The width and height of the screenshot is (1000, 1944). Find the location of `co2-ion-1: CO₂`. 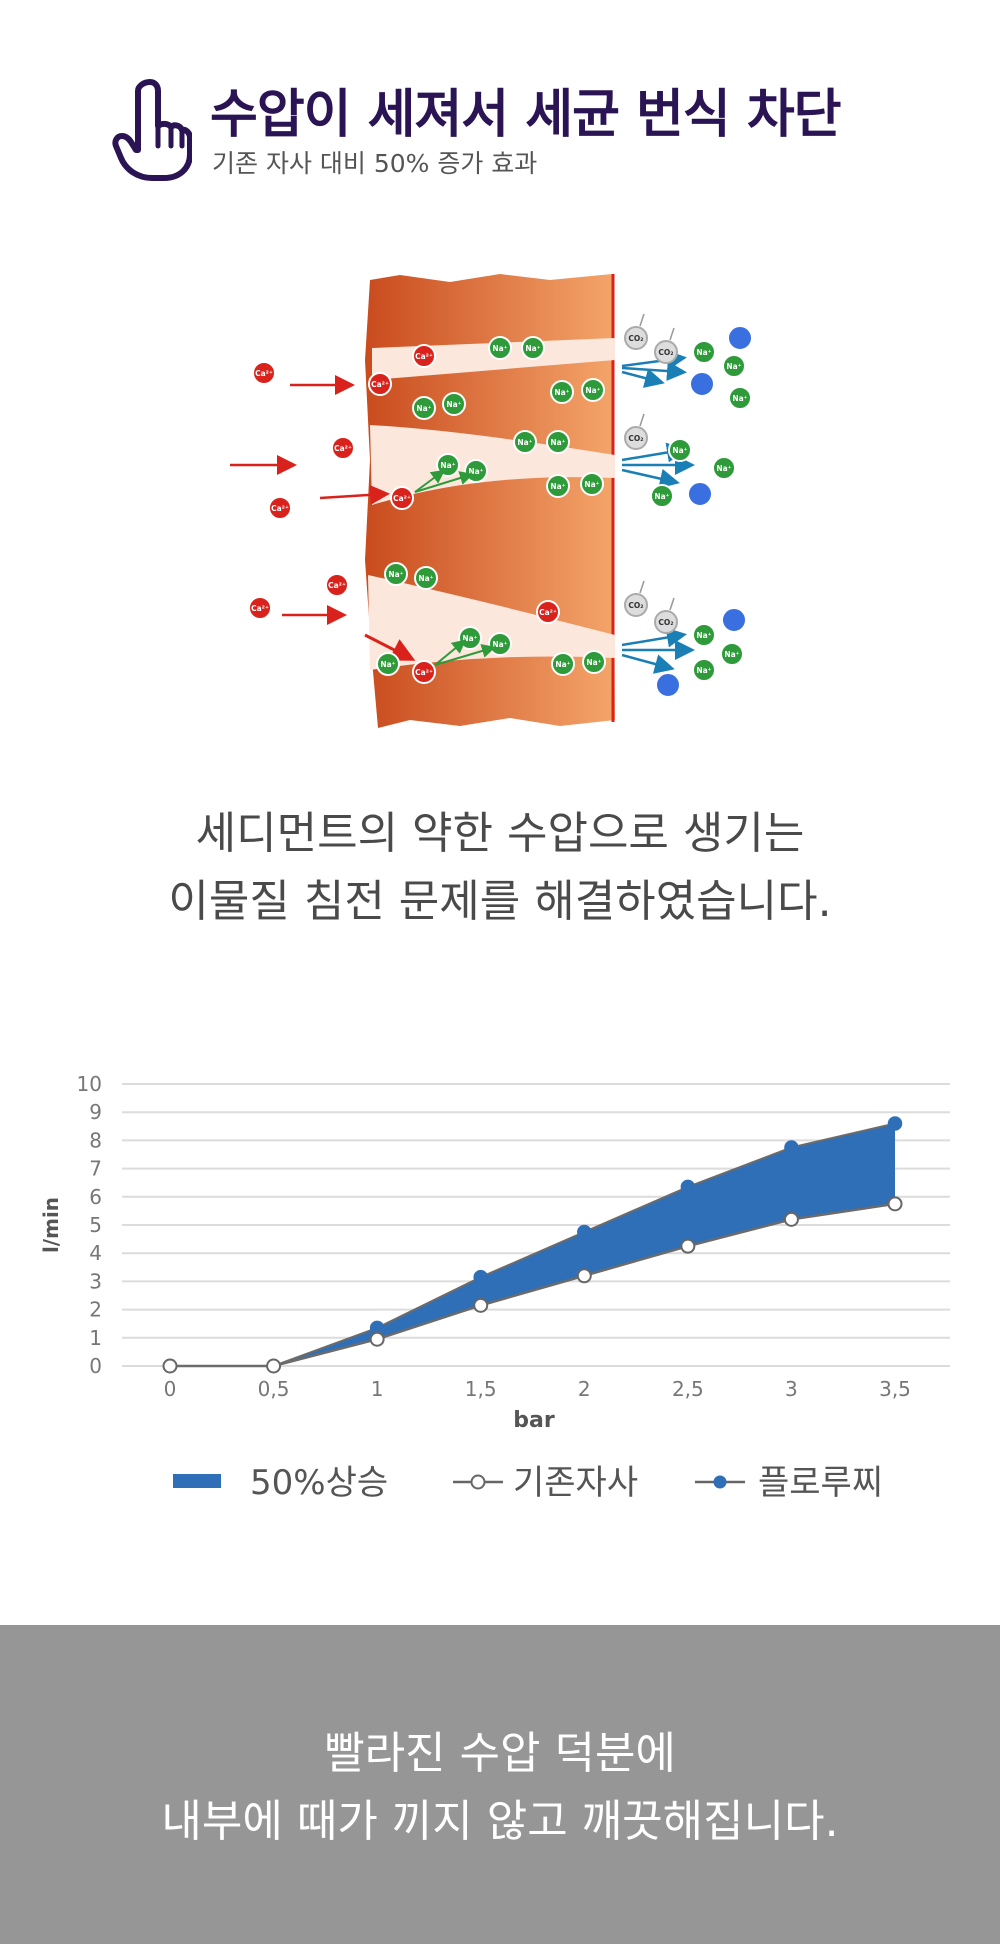

co2-ion-1: CO₂ is located at coordinates (636, 331).